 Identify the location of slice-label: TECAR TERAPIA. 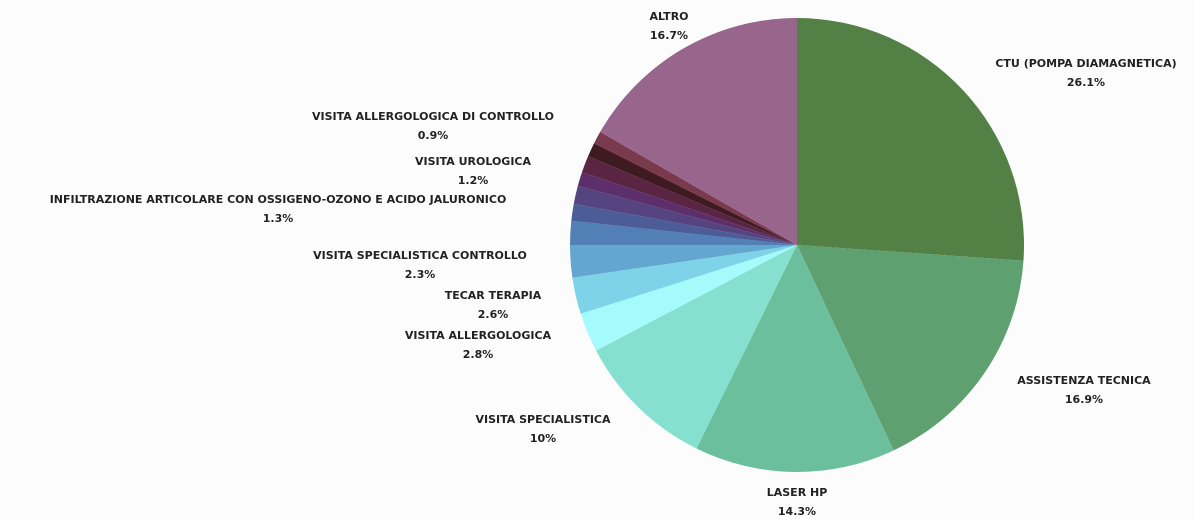
(493, 295).